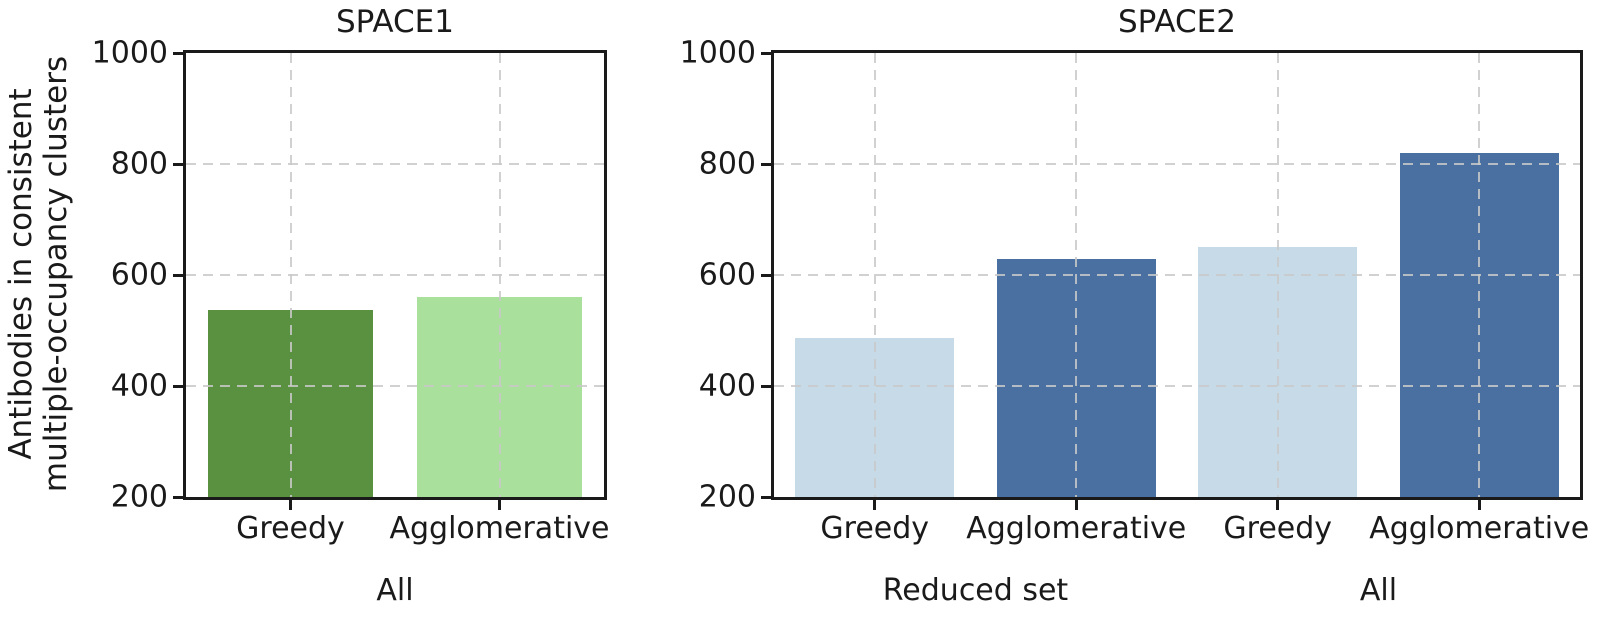  Describe the element at coordinates (394, 22) in the screenshot. I see `plot-title-space1: SPACE1` at that location.